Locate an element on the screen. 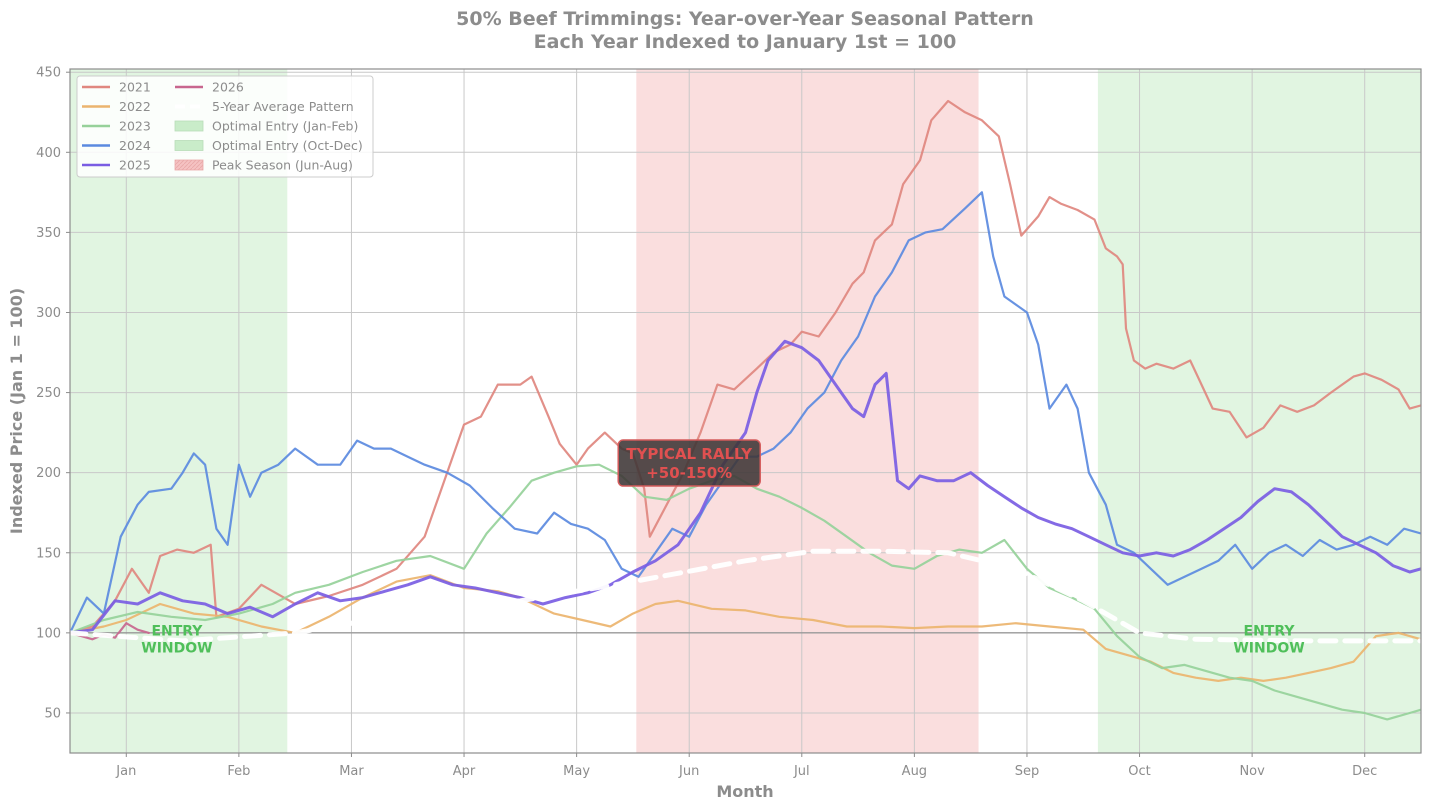  x-tick-label-jan: Jan is located at coordinates (125, 771).